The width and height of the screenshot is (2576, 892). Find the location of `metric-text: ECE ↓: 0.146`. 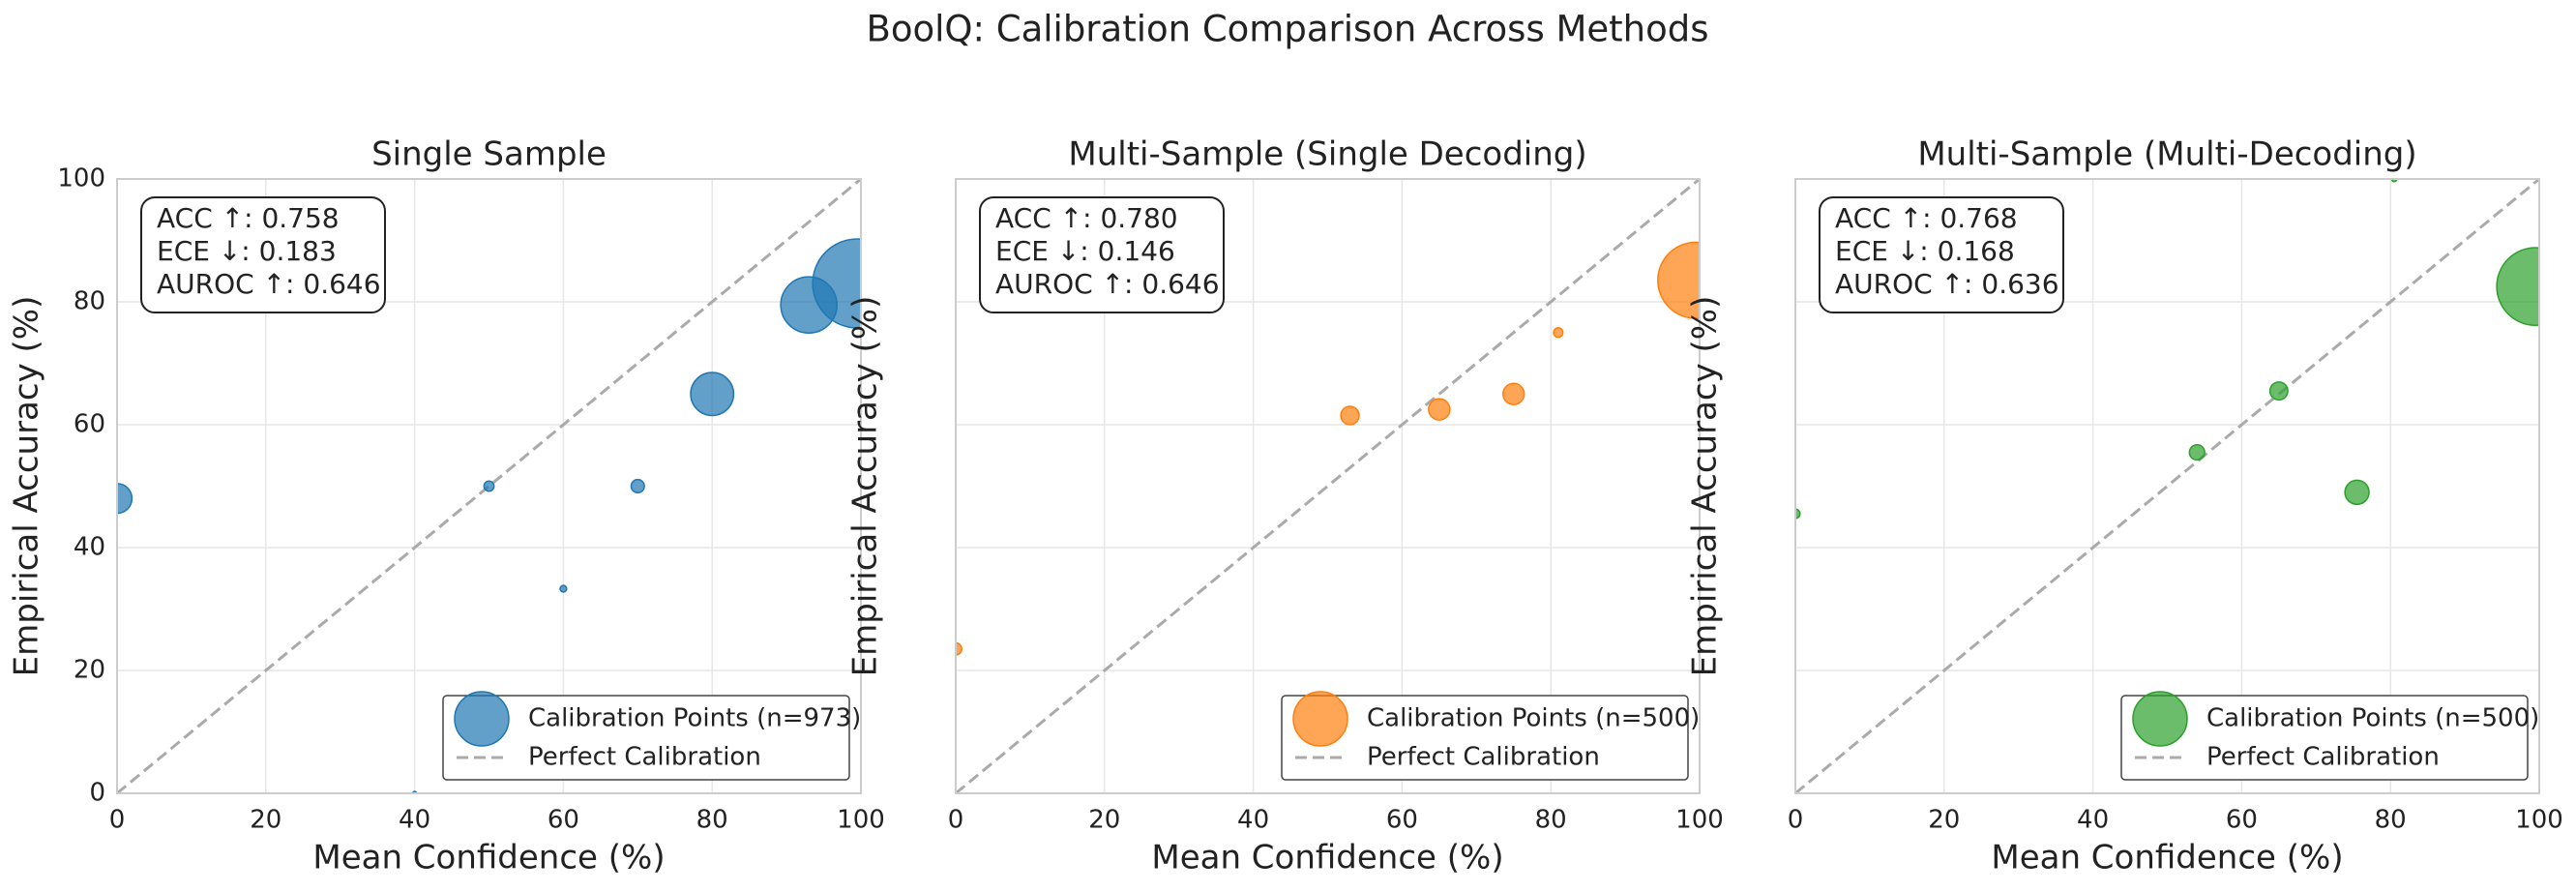

metric-text: ECE ↓: 0.146 is located at coordinates (1085, 251).